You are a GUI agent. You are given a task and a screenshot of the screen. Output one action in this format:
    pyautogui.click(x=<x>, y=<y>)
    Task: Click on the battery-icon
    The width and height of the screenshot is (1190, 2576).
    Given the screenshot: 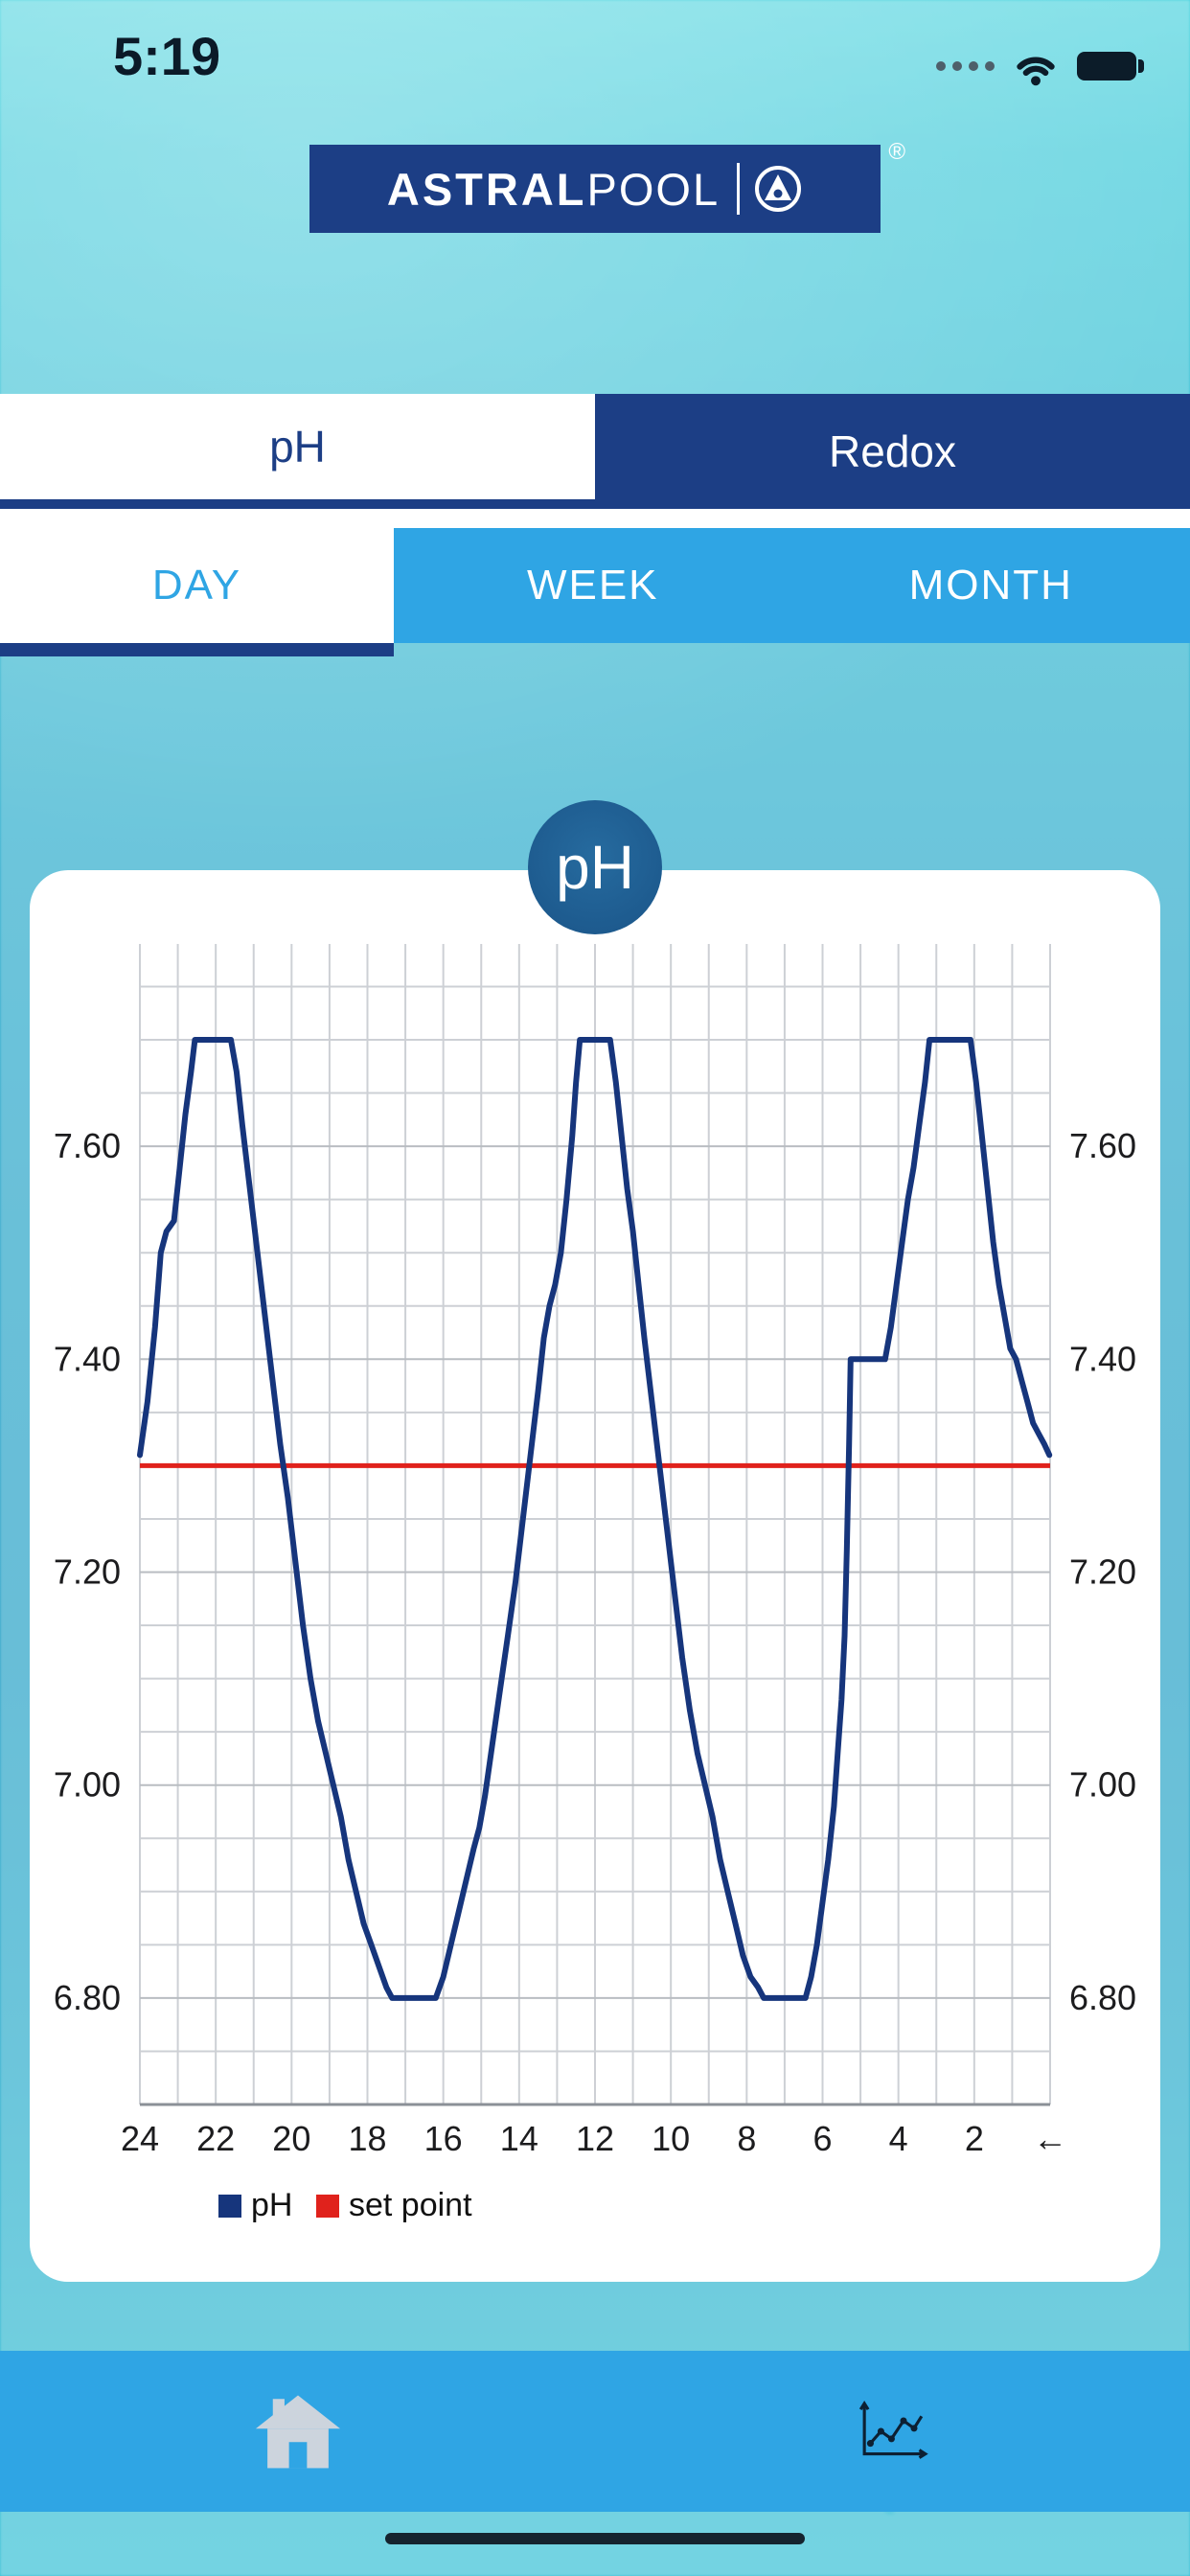 What is the action you would take?
    pyautogui.click(x=1110, y=66)
    